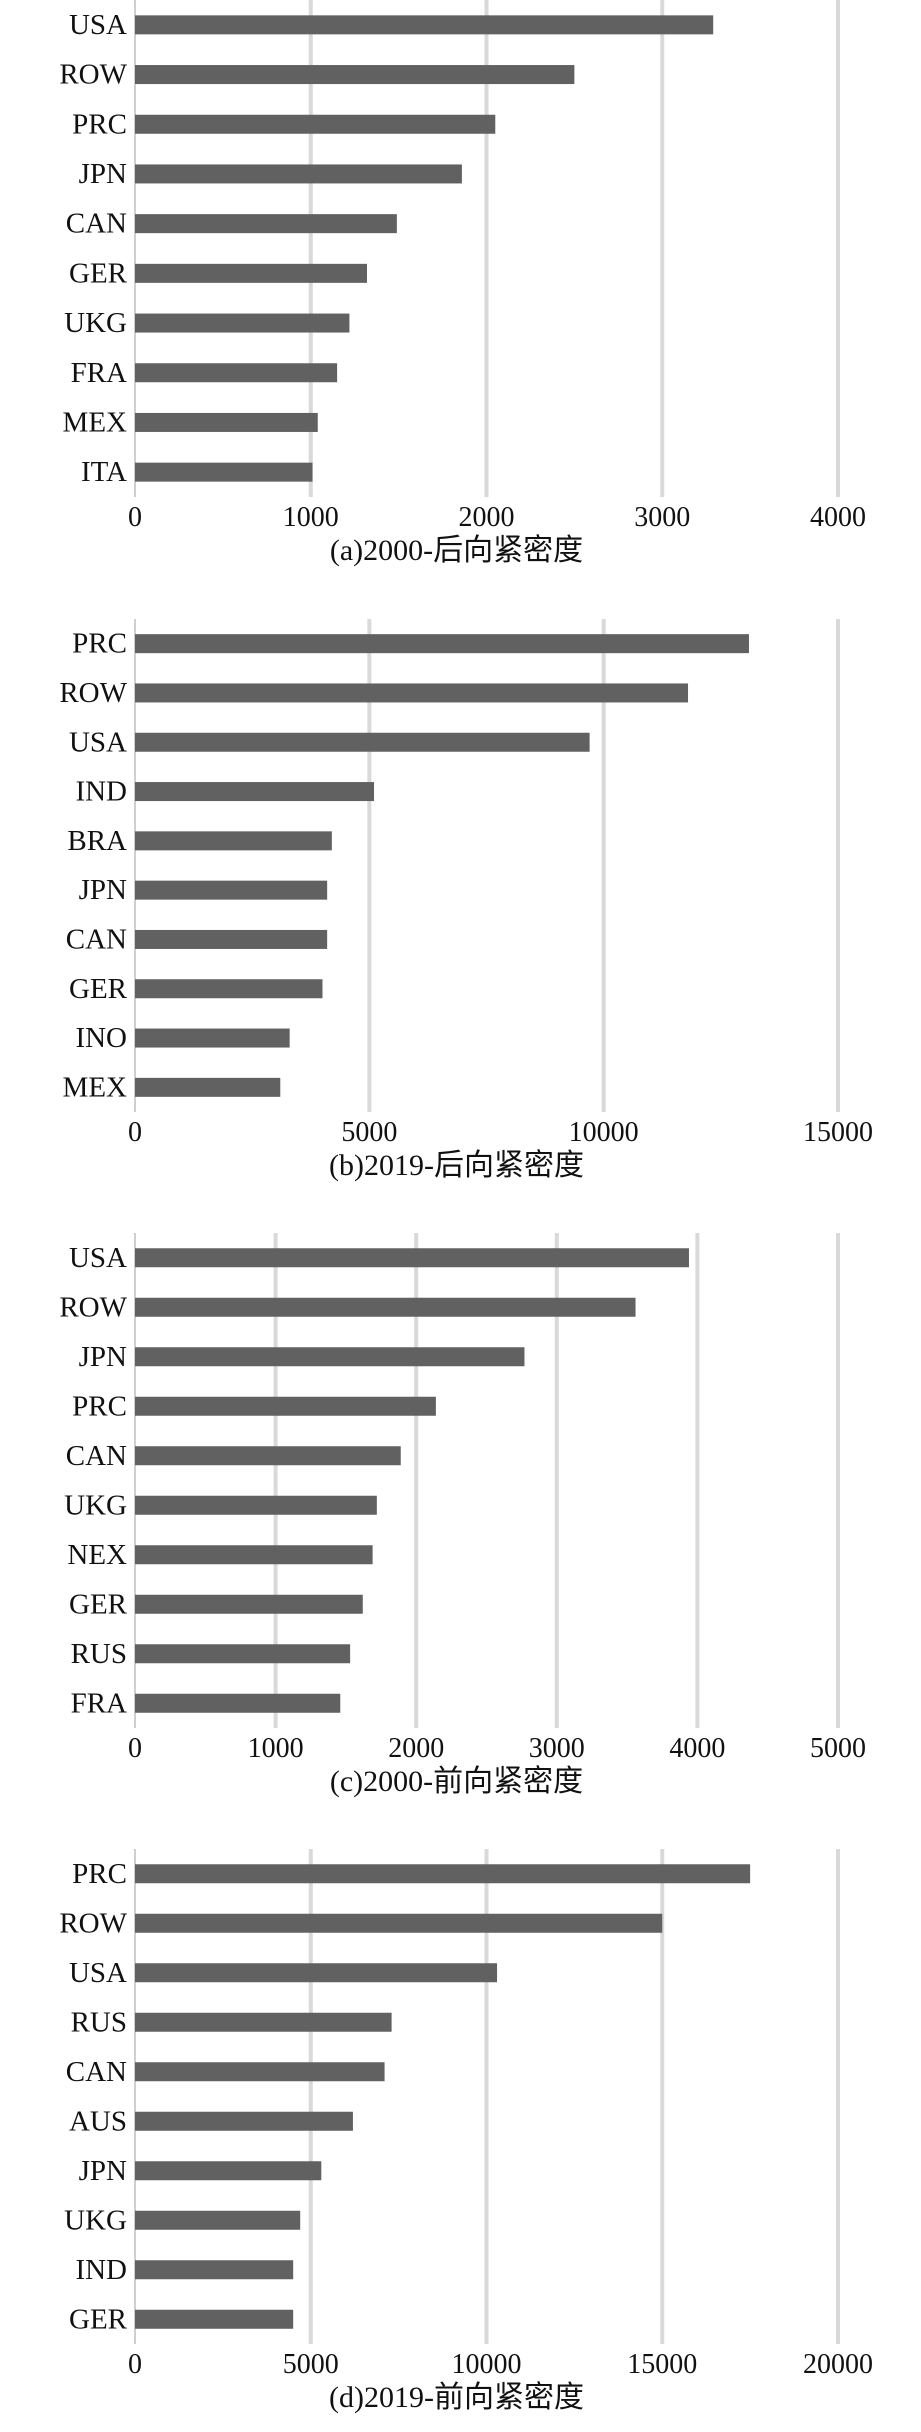 The image size is (921, 2432). Describe the element at coordinates (838, 517) in the screenshot. I see `chart-1-tick-label: 4000` at that location.